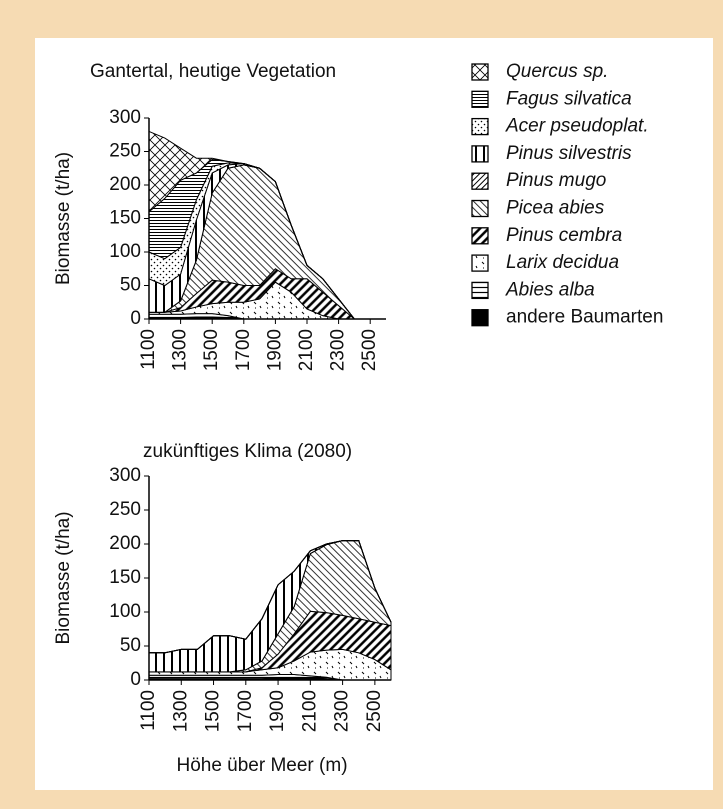 The height and width of the screenshot is (809, 723). I want to click on legend-label: Pinus cembra, so click(564, 235).